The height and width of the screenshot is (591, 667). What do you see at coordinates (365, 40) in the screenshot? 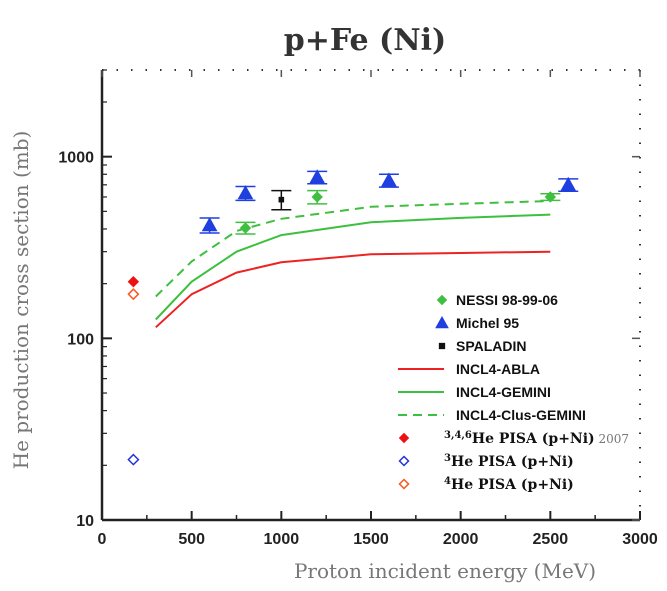
I see `chart-title: p+Fe (Ni)` at bounding box center [365, 40].